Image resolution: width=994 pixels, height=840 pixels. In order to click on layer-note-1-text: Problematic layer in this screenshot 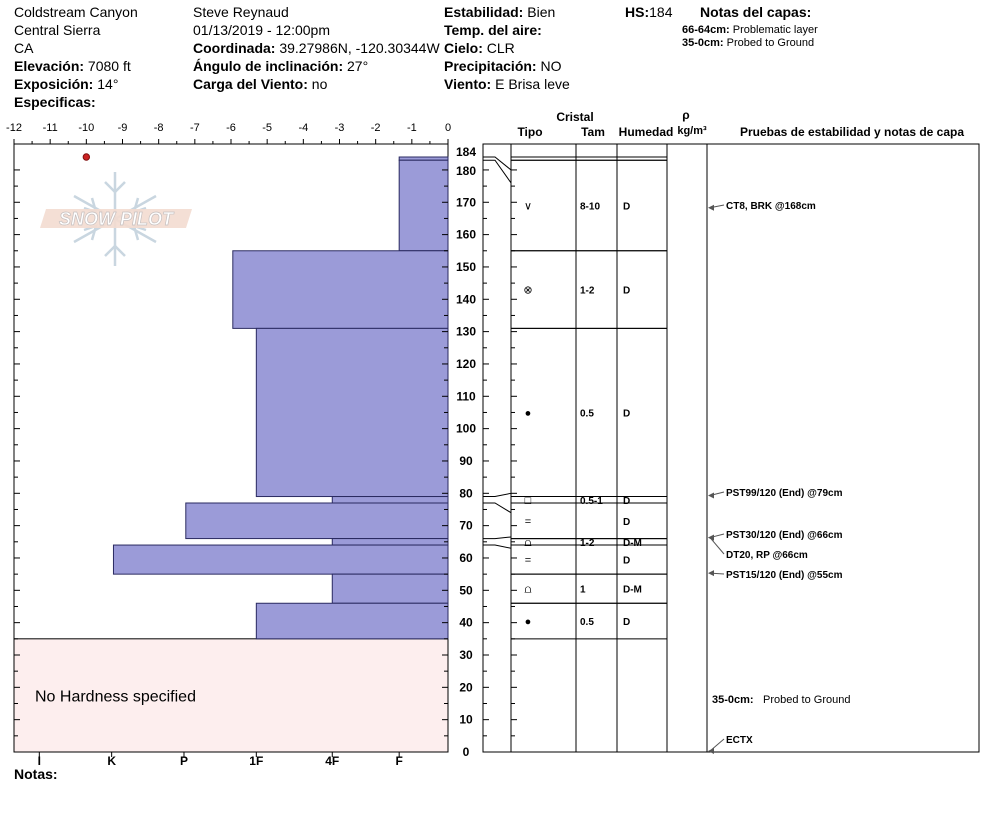, I will do `click(775, 30)`.